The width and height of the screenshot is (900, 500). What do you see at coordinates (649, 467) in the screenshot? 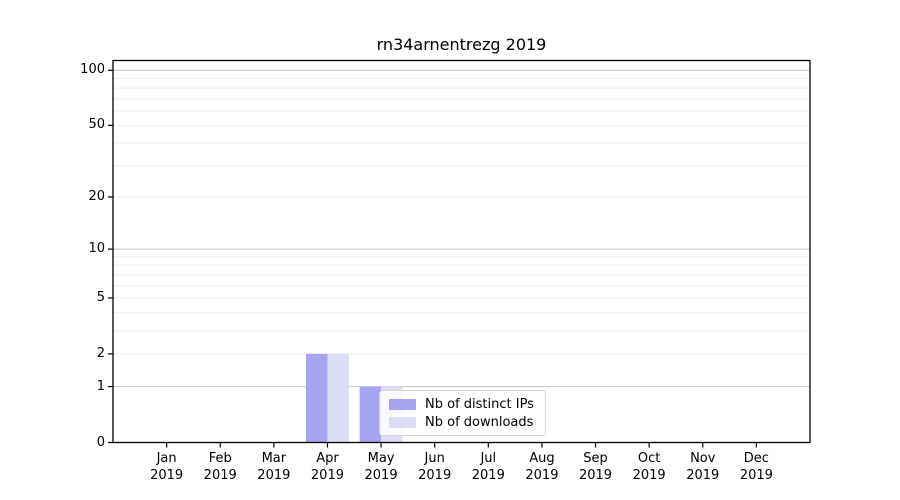
I see `x-tick-label-oct: Oct 2019` at bounding box center [649, 467].